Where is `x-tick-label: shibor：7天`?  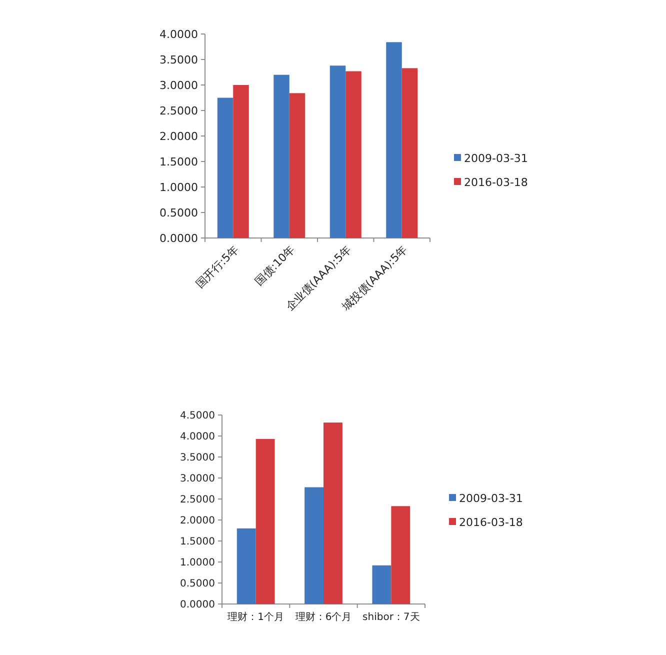
x-tick-label: shibor：7天 is located at coordinates (391, 617).